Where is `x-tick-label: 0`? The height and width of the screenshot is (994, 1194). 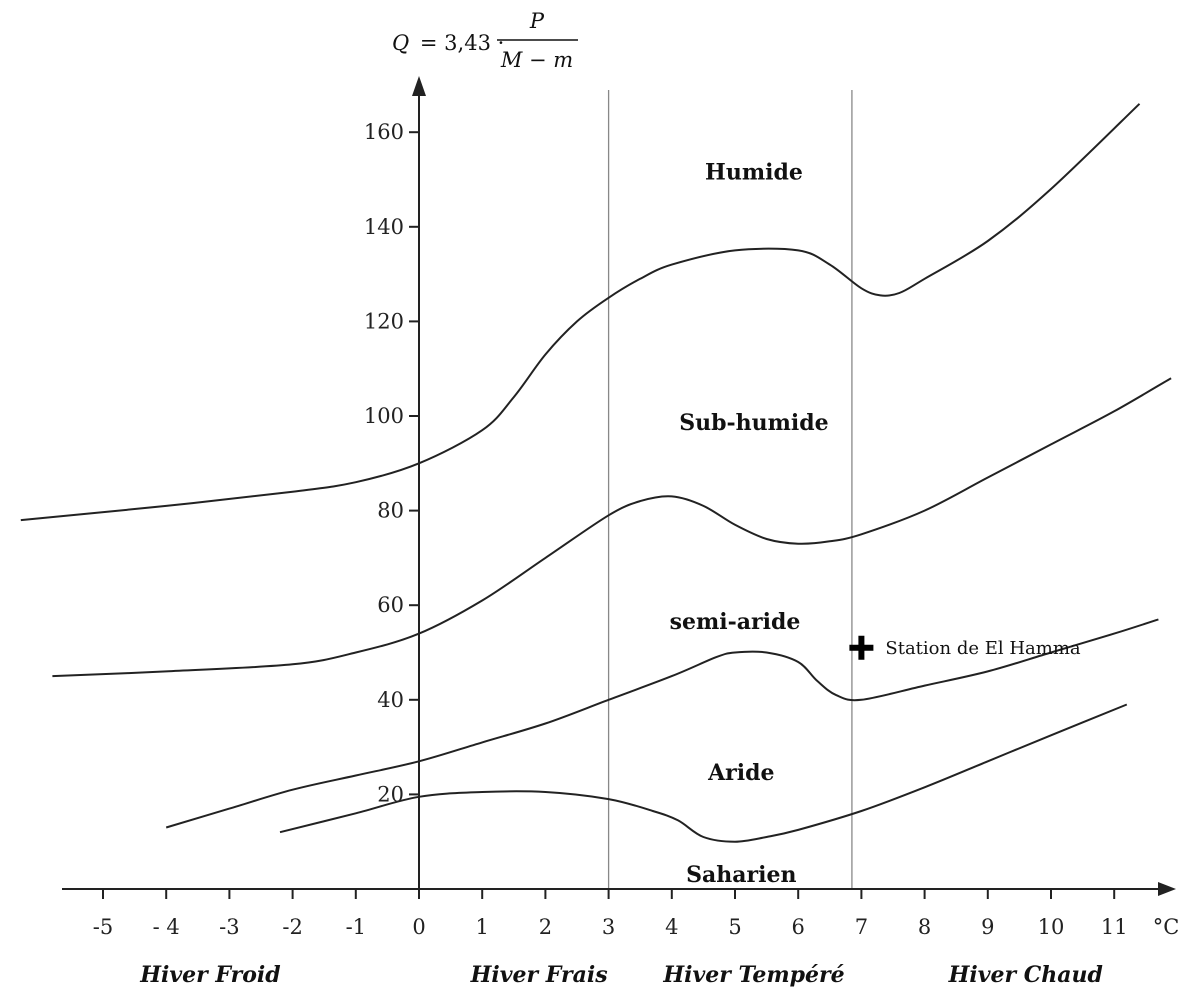
x-tick-label: 0 is located at coordinates (418, 927).